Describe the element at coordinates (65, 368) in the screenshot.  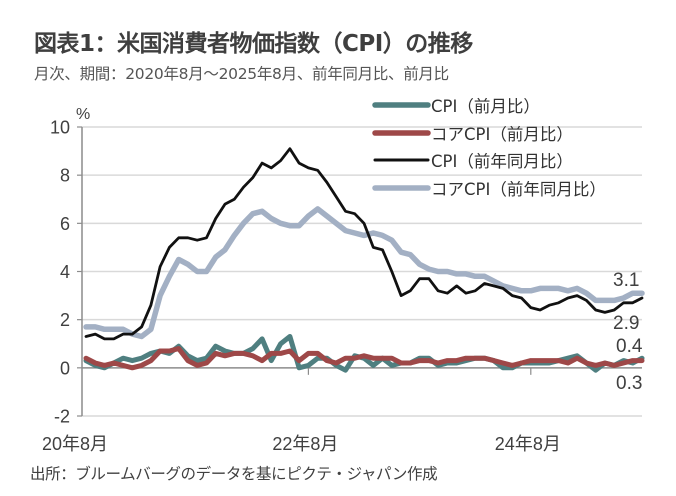
I see `y-tick-label: 0` at that location.